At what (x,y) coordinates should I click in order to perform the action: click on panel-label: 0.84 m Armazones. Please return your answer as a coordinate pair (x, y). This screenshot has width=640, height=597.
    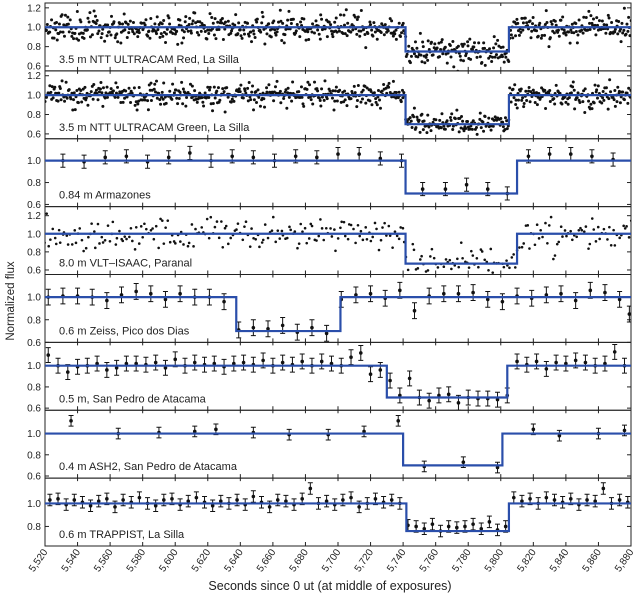
    Looking at the image, I should click on (105, 196).